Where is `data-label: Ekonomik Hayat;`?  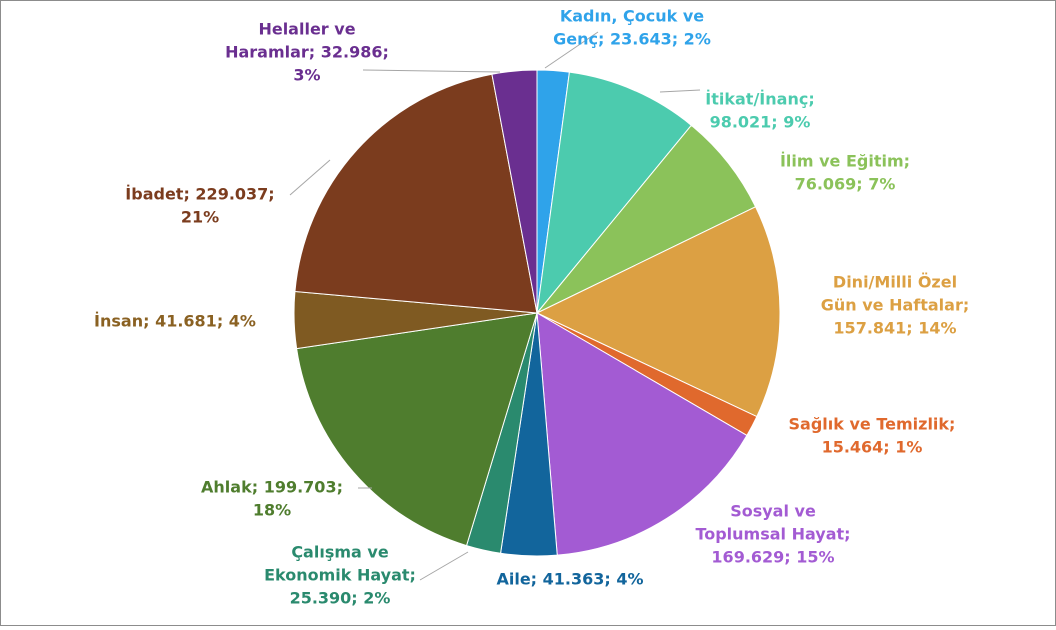 data-label: Ekonomik Hayat; is located at coordinates (340, 575).